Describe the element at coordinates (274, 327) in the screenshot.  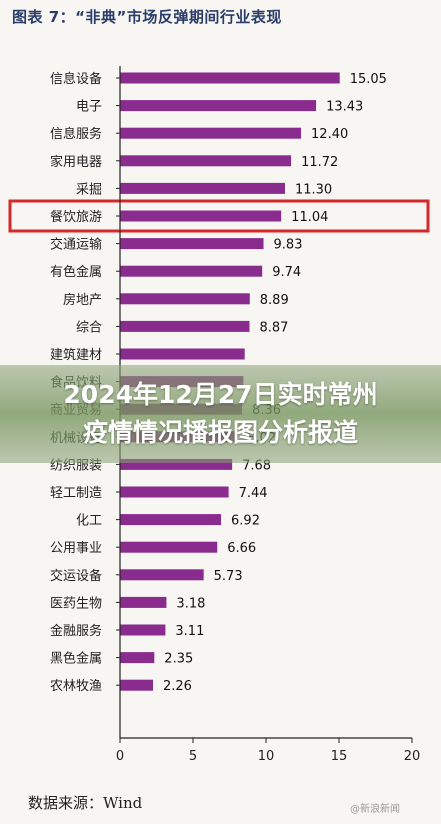
I see `bar-value-label: 8.87` at that location.